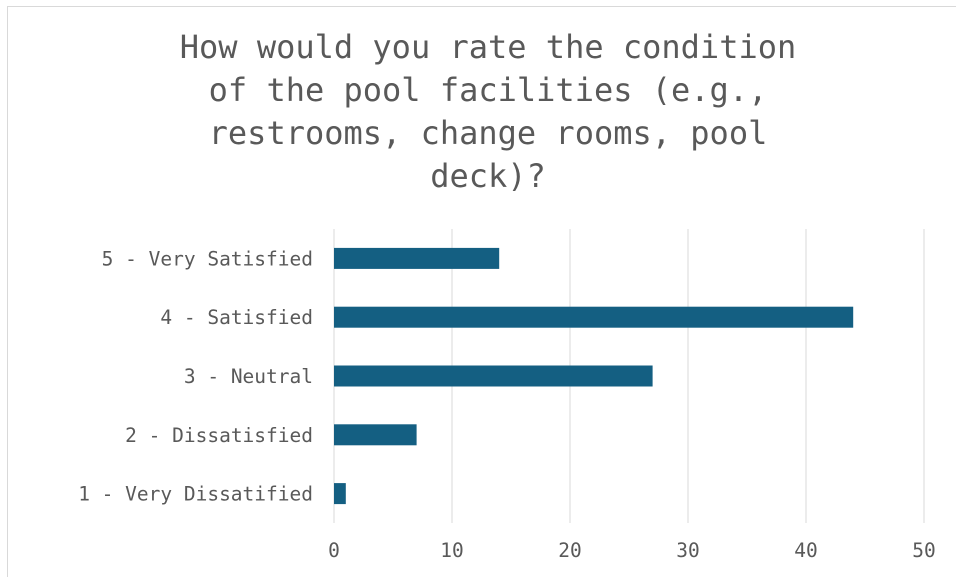 The width and height of the screenshot is (957, 579). I want to click on x-tick-label: 30, so click(687, 550).